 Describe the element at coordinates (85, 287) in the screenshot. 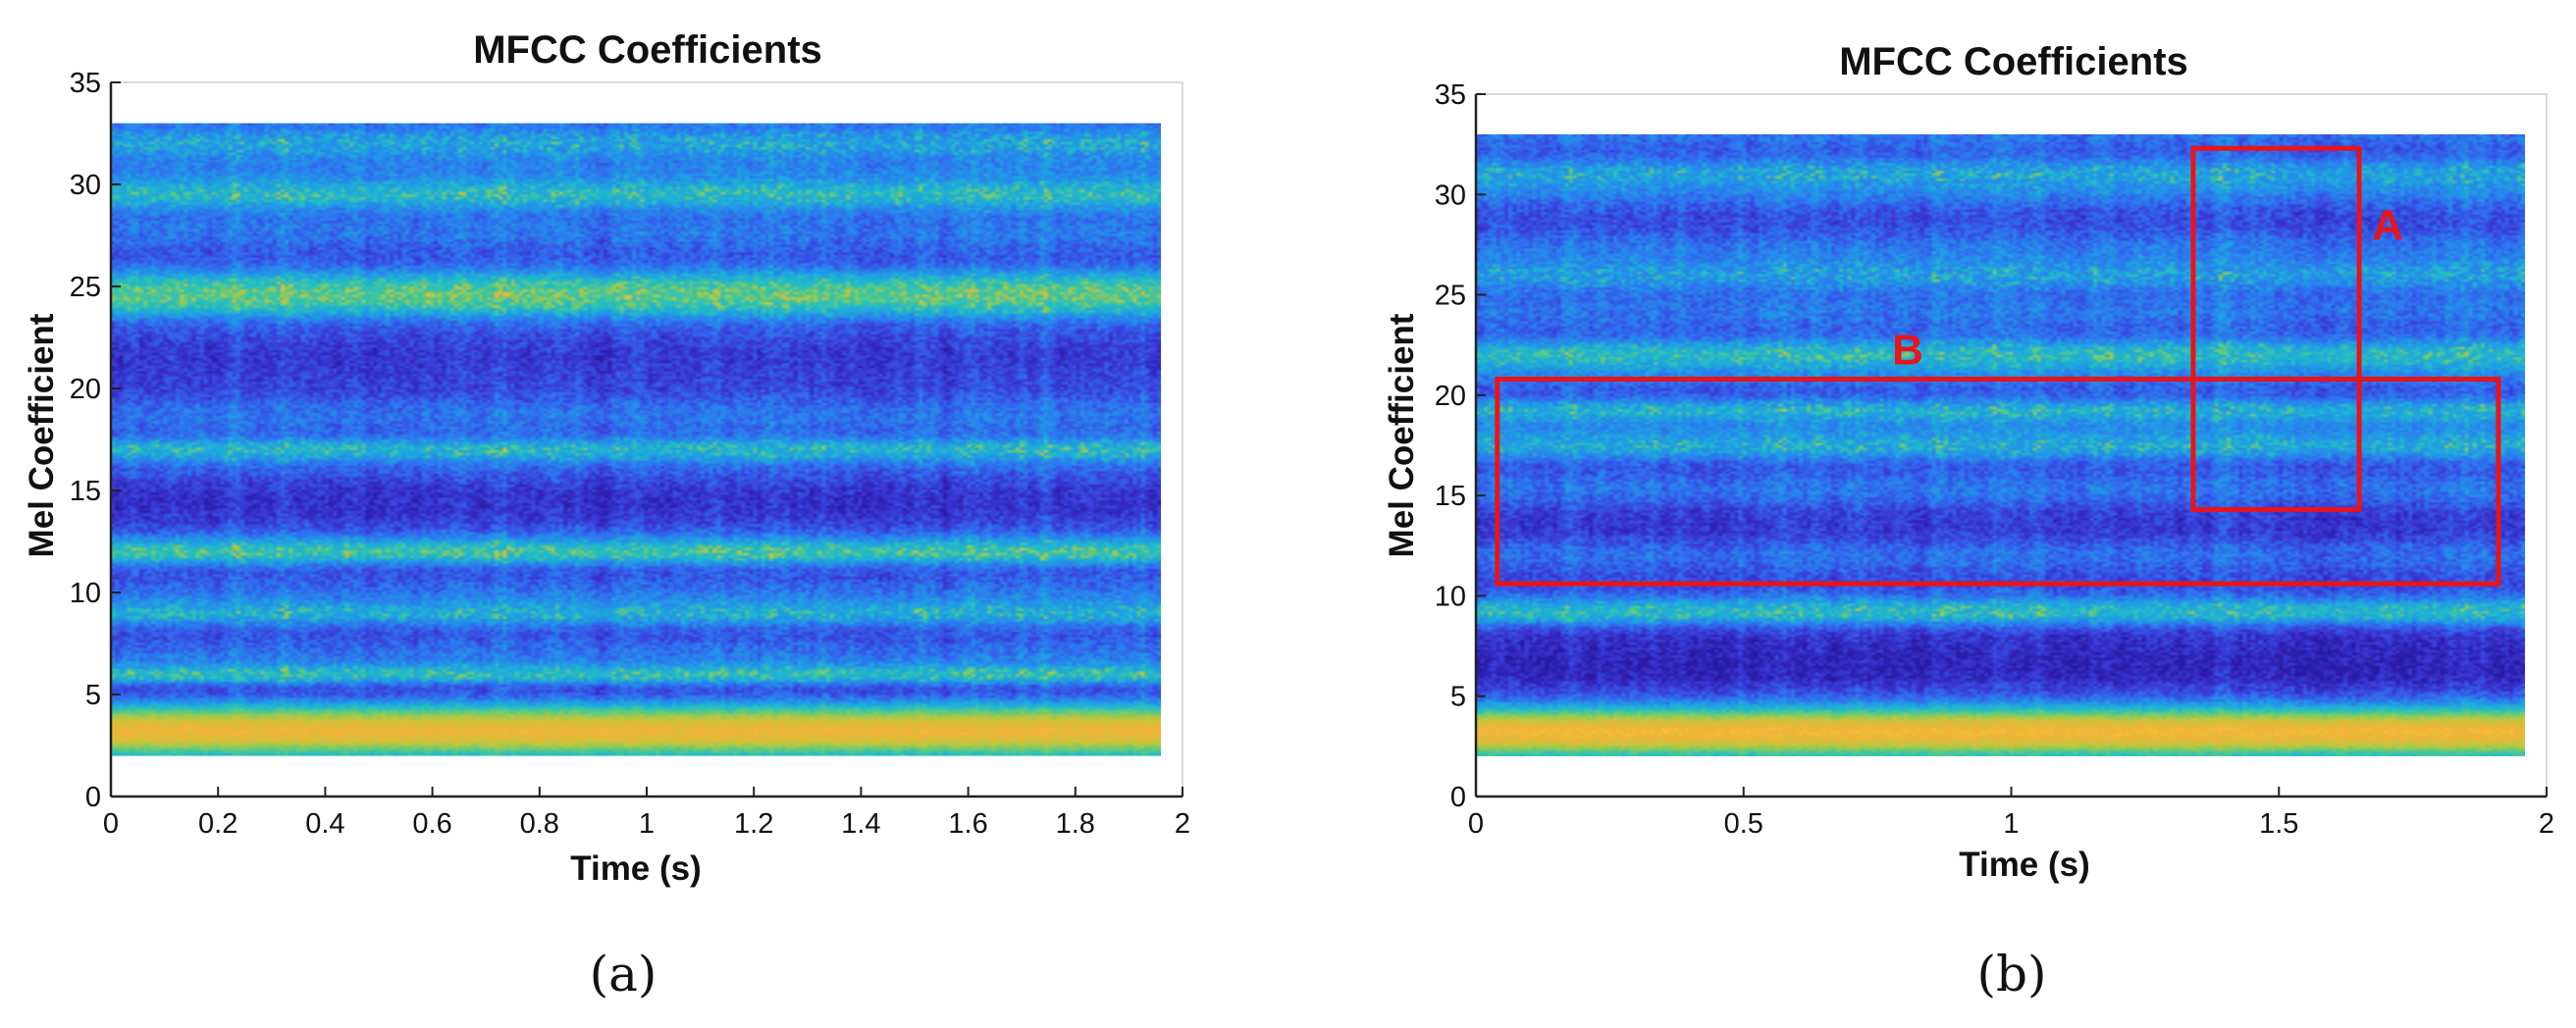

I see `panel-a-y-tick-label: 25` at that location.